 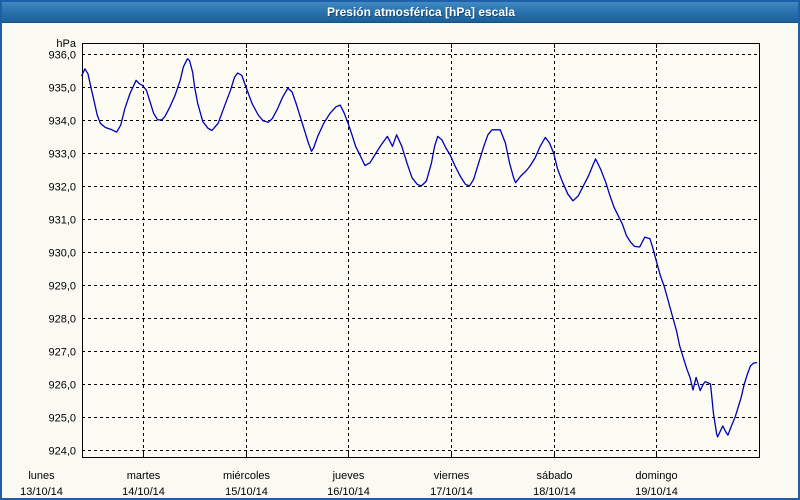 What do you see at coordinates (656, 476) in the screenshot?
I see `x-weekday-label: domingo` at bounding box center [656, 476].